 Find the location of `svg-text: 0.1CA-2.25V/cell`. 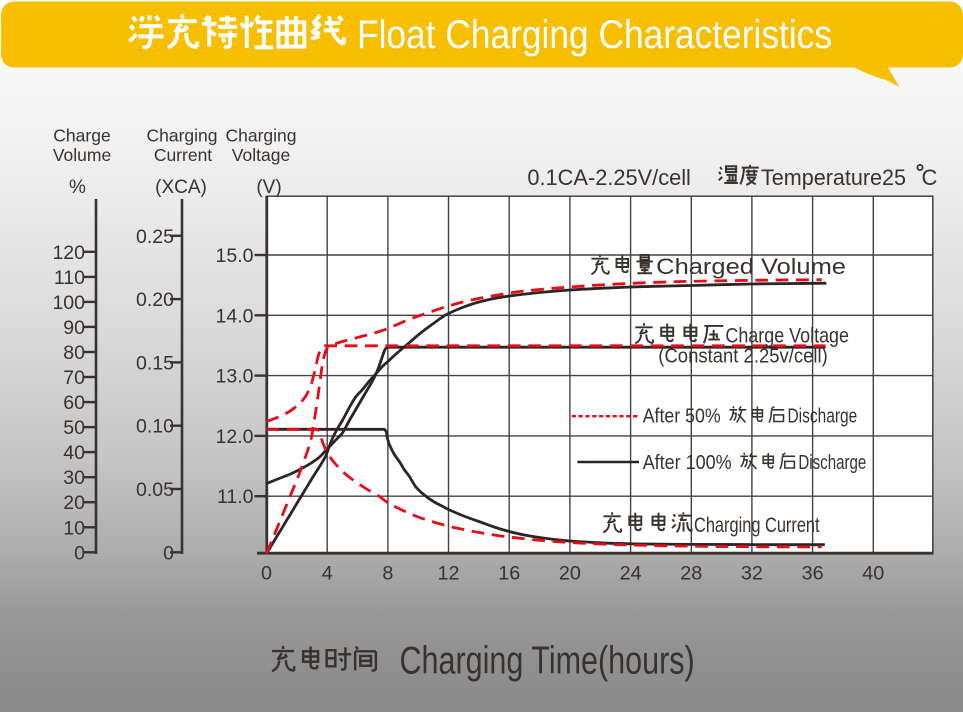

svg-text: 0.1CA-2.25V/cell is located at coordinates (609, 177).